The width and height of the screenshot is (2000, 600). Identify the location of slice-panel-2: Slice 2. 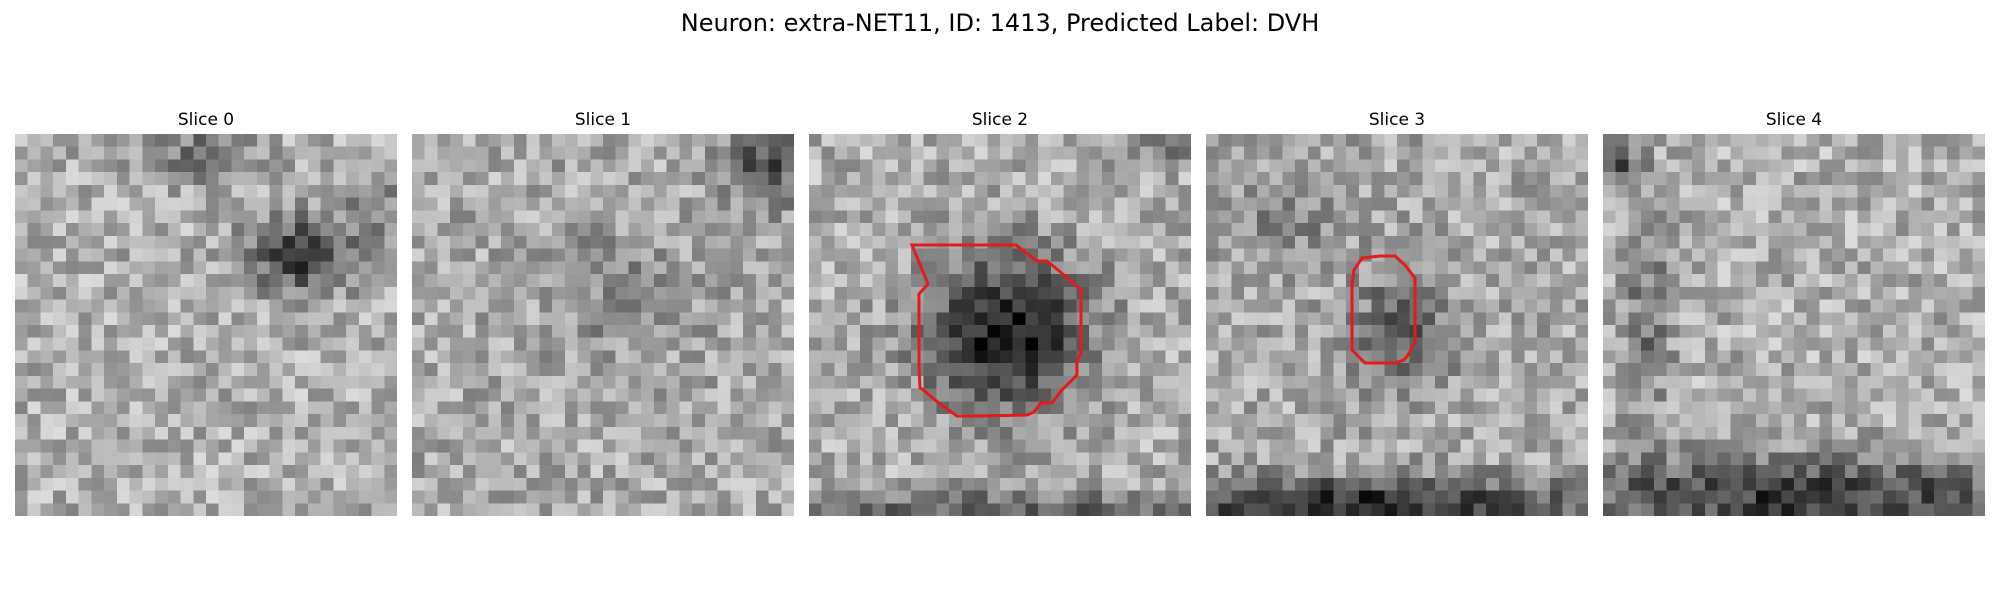
(1000, 312).